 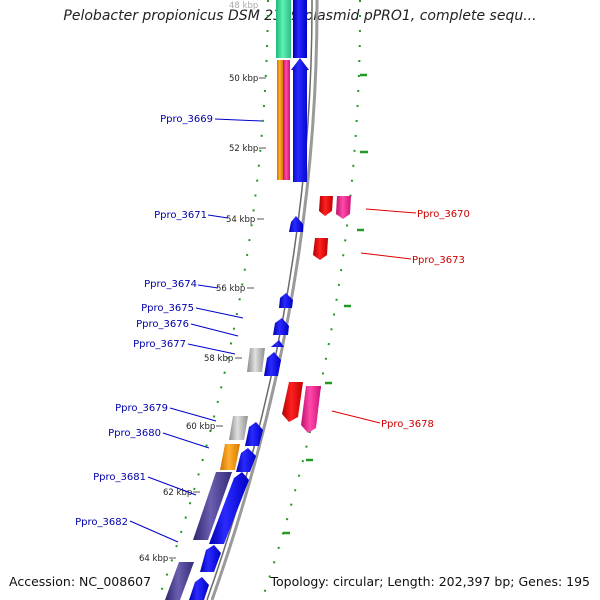 What do you see at coordinates (438, 260) in the screenshot?
I see `gene-label-ppro-3673: Ppro_3673` at bounding box center [438, 260].